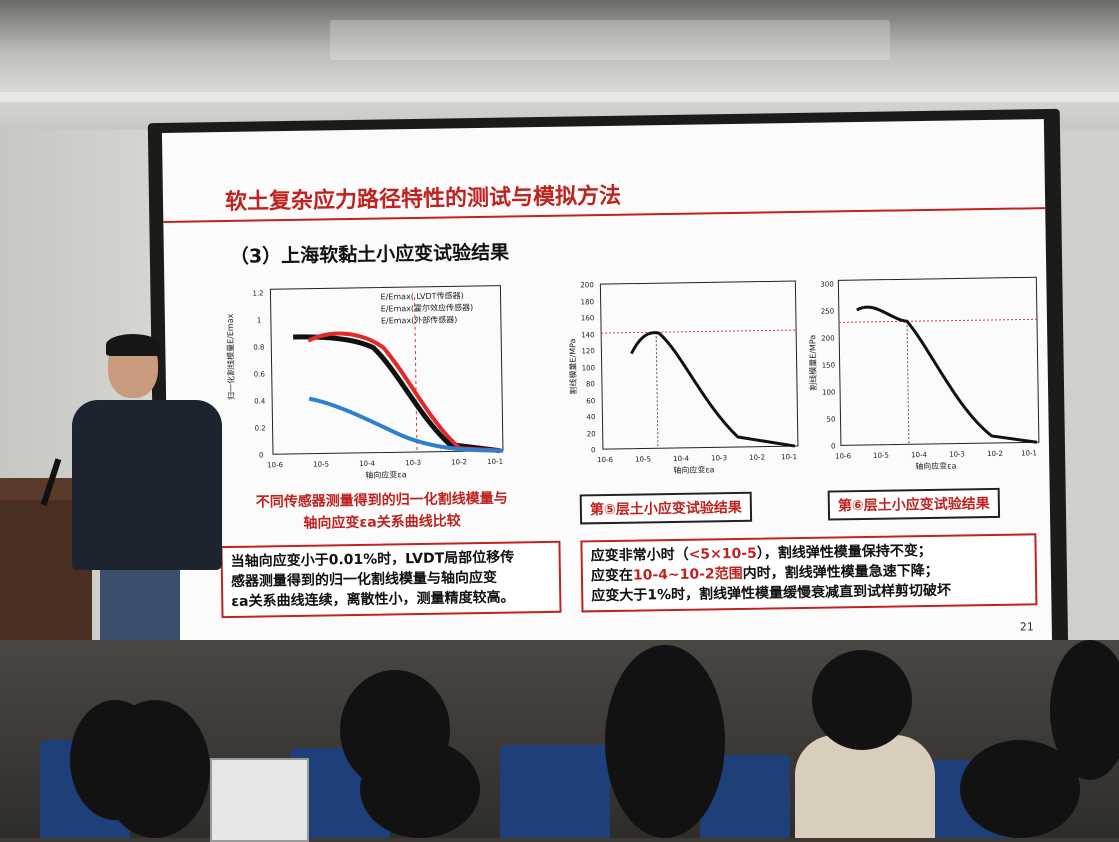  Describe the element at coordinates (381, 500) in the screenshot. I see `left-caption-line1: 不同传感器测量得到的归一化割线模量与` at that location.